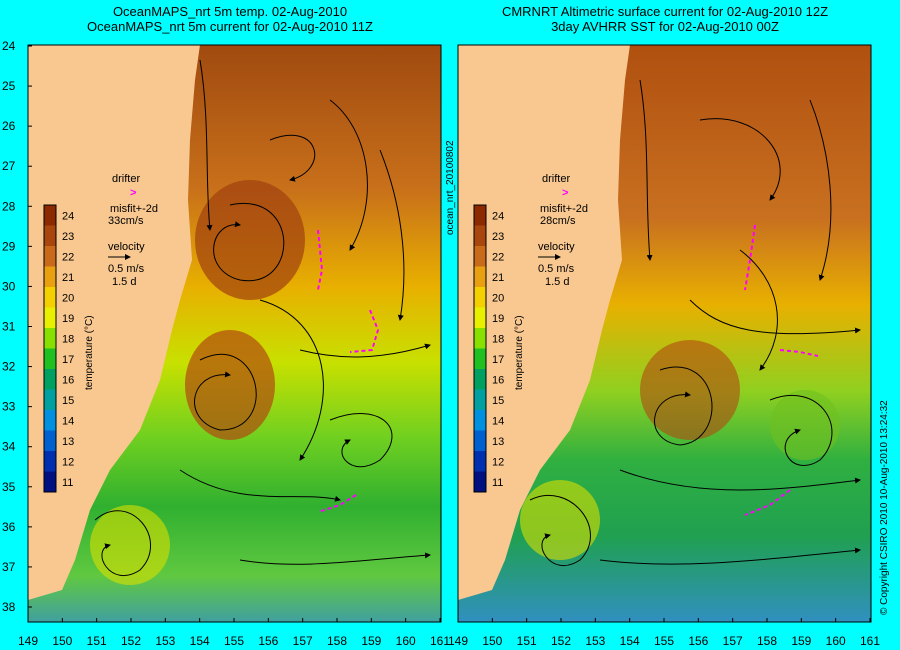  I want to click on colorbar-tick-label: 11, so click(67, 483).